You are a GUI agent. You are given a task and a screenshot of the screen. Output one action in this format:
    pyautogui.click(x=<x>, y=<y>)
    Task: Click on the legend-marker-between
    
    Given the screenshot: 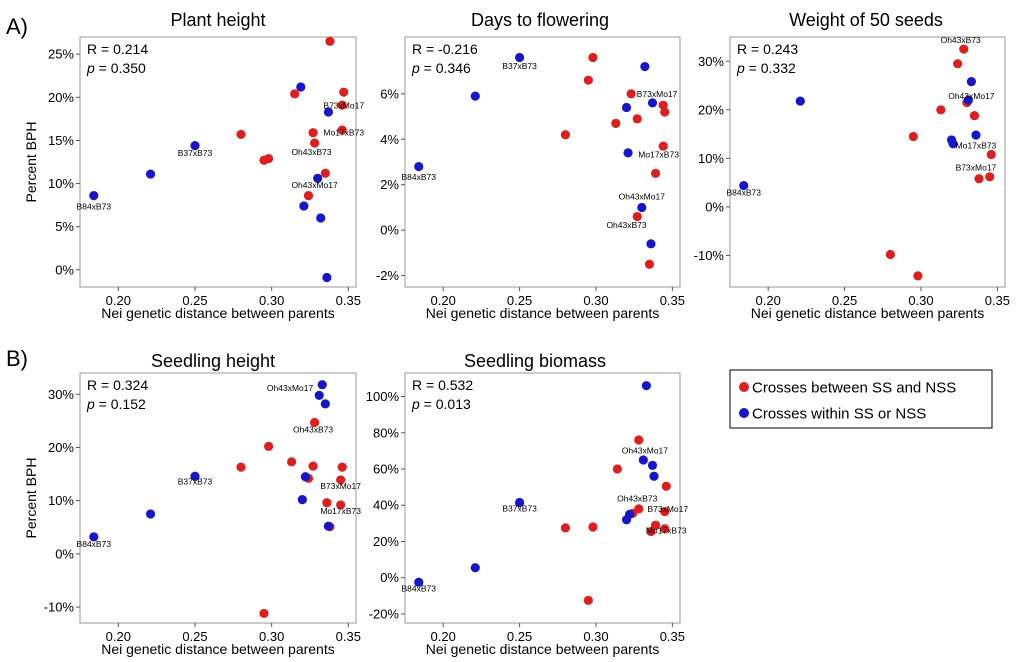 What is the action you would take?
    pyautogui.click(x=744, y=387)
    